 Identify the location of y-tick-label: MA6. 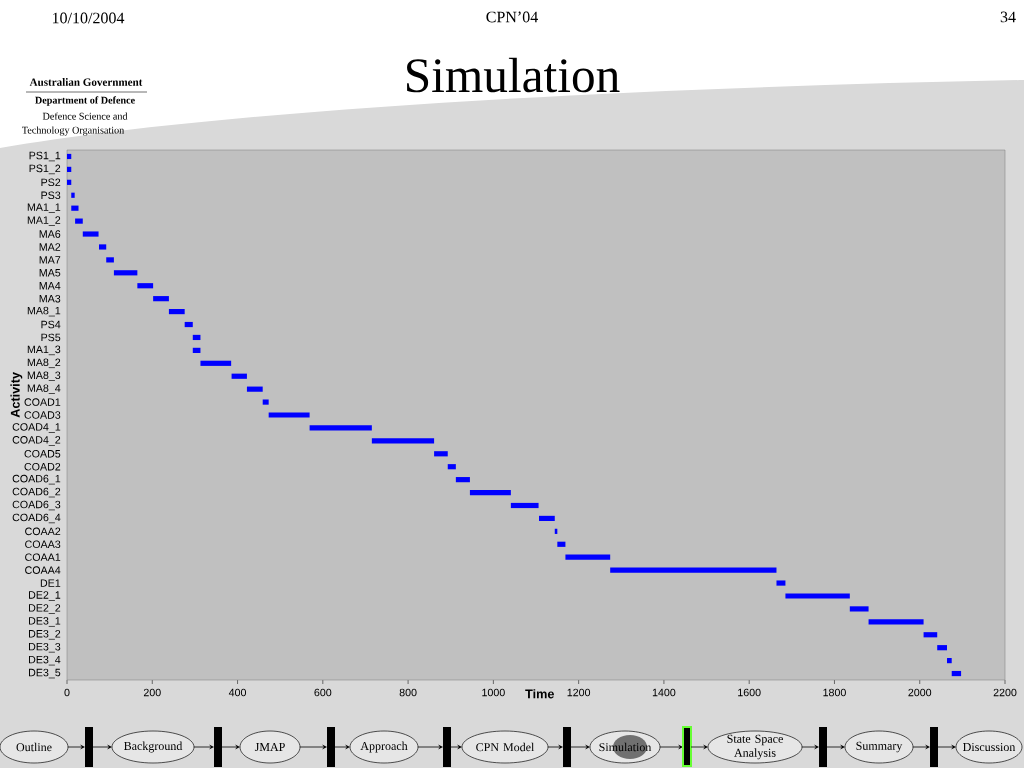
(50, 234).